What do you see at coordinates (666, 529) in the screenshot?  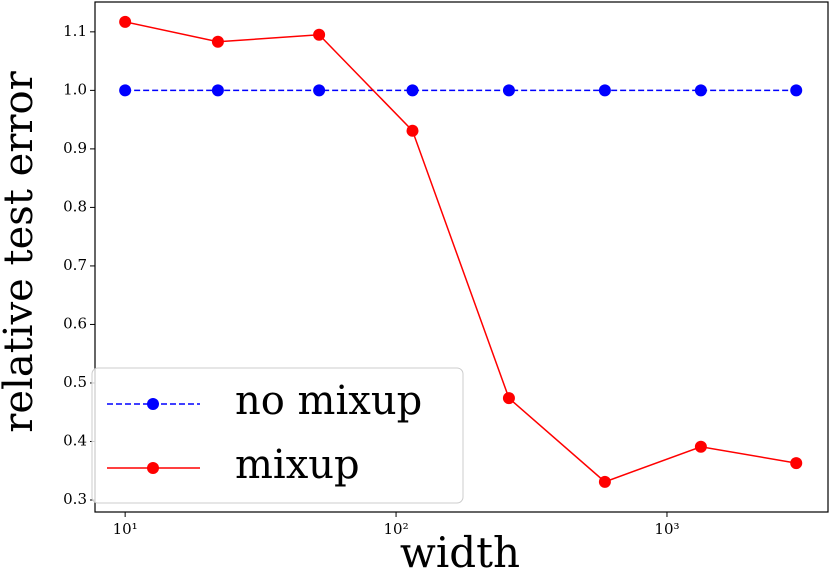 I see `x-tick-label: 10³` at bounding box center [666, 529].